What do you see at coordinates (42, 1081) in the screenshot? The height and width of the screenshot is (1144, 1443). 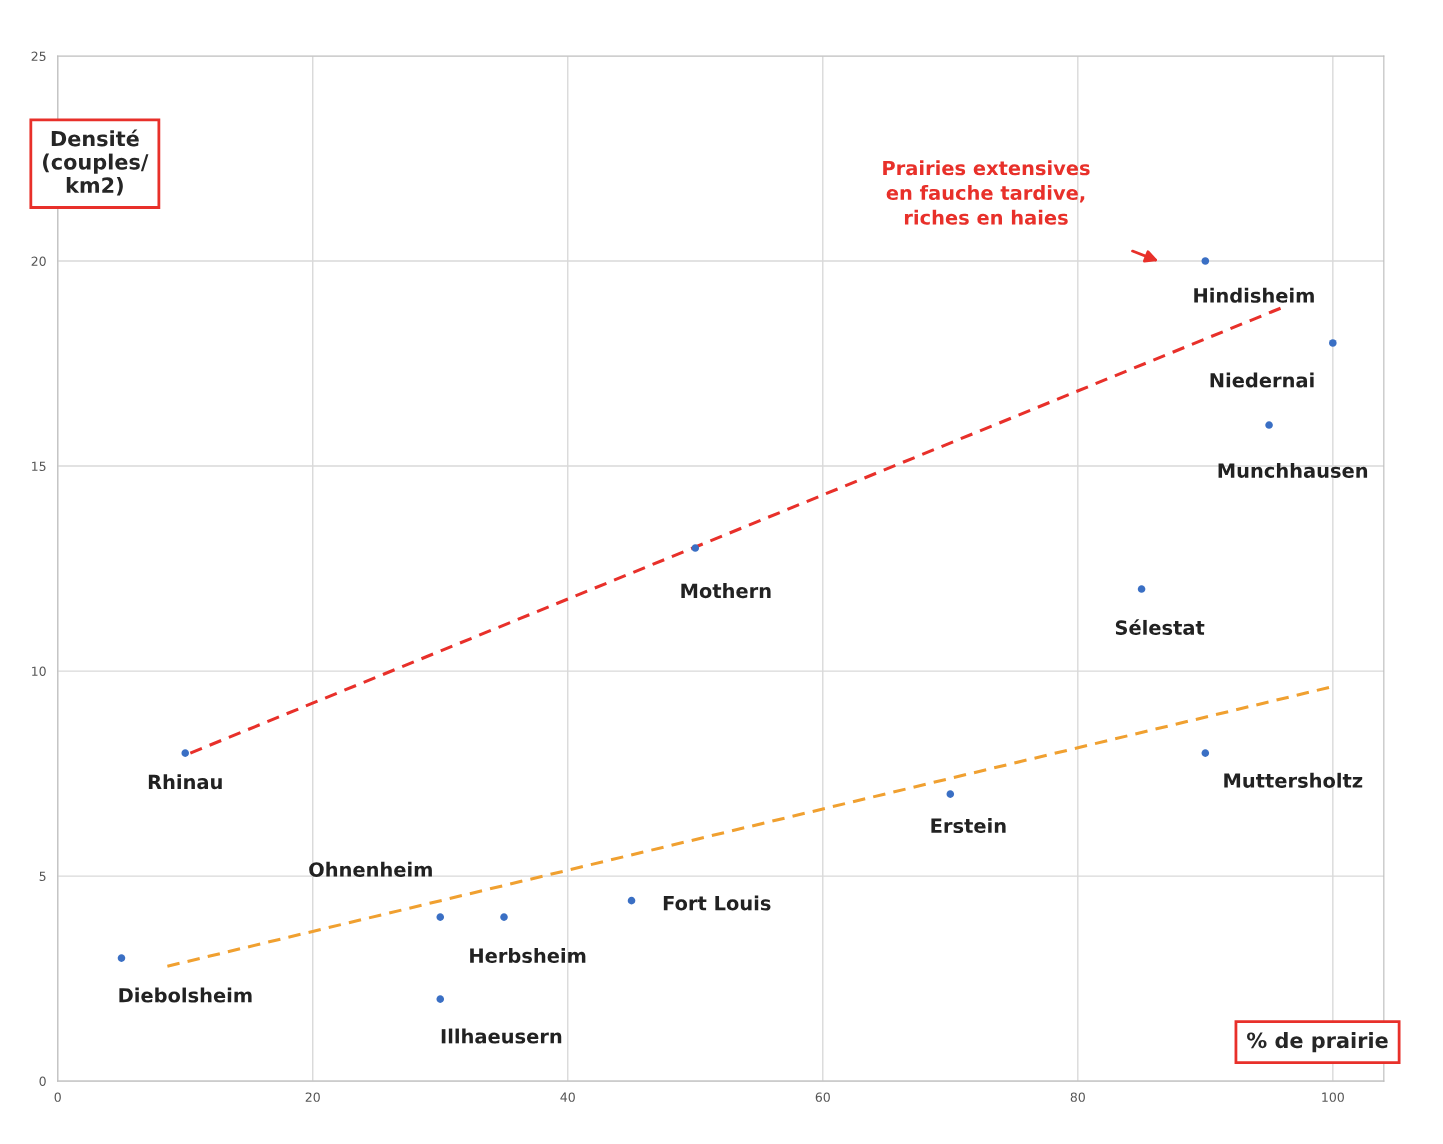 I see `y-tick-label: 0` at bounding box center [42, 1081].